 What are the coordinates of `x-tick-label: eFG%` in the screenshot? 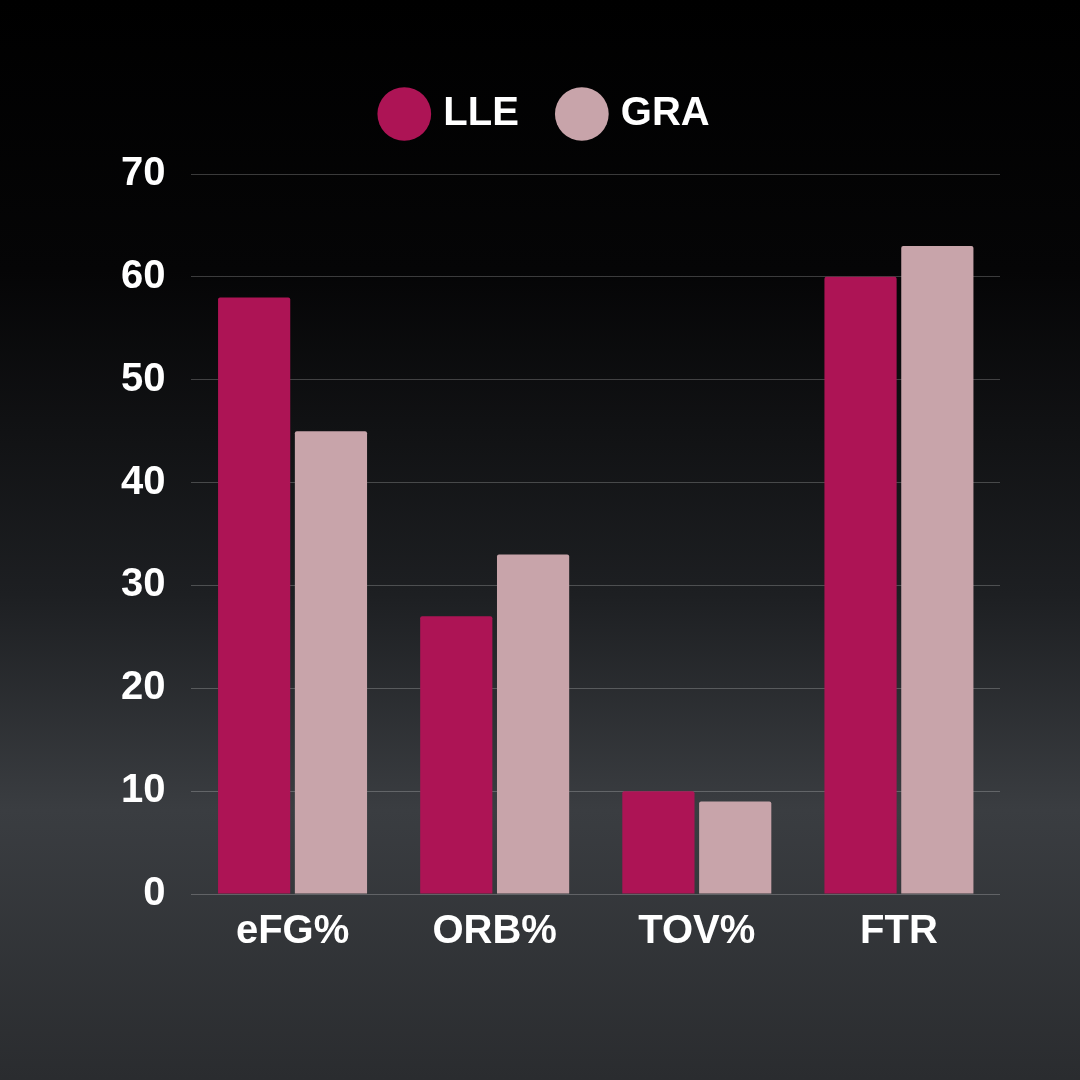 It's located at (292, 929).